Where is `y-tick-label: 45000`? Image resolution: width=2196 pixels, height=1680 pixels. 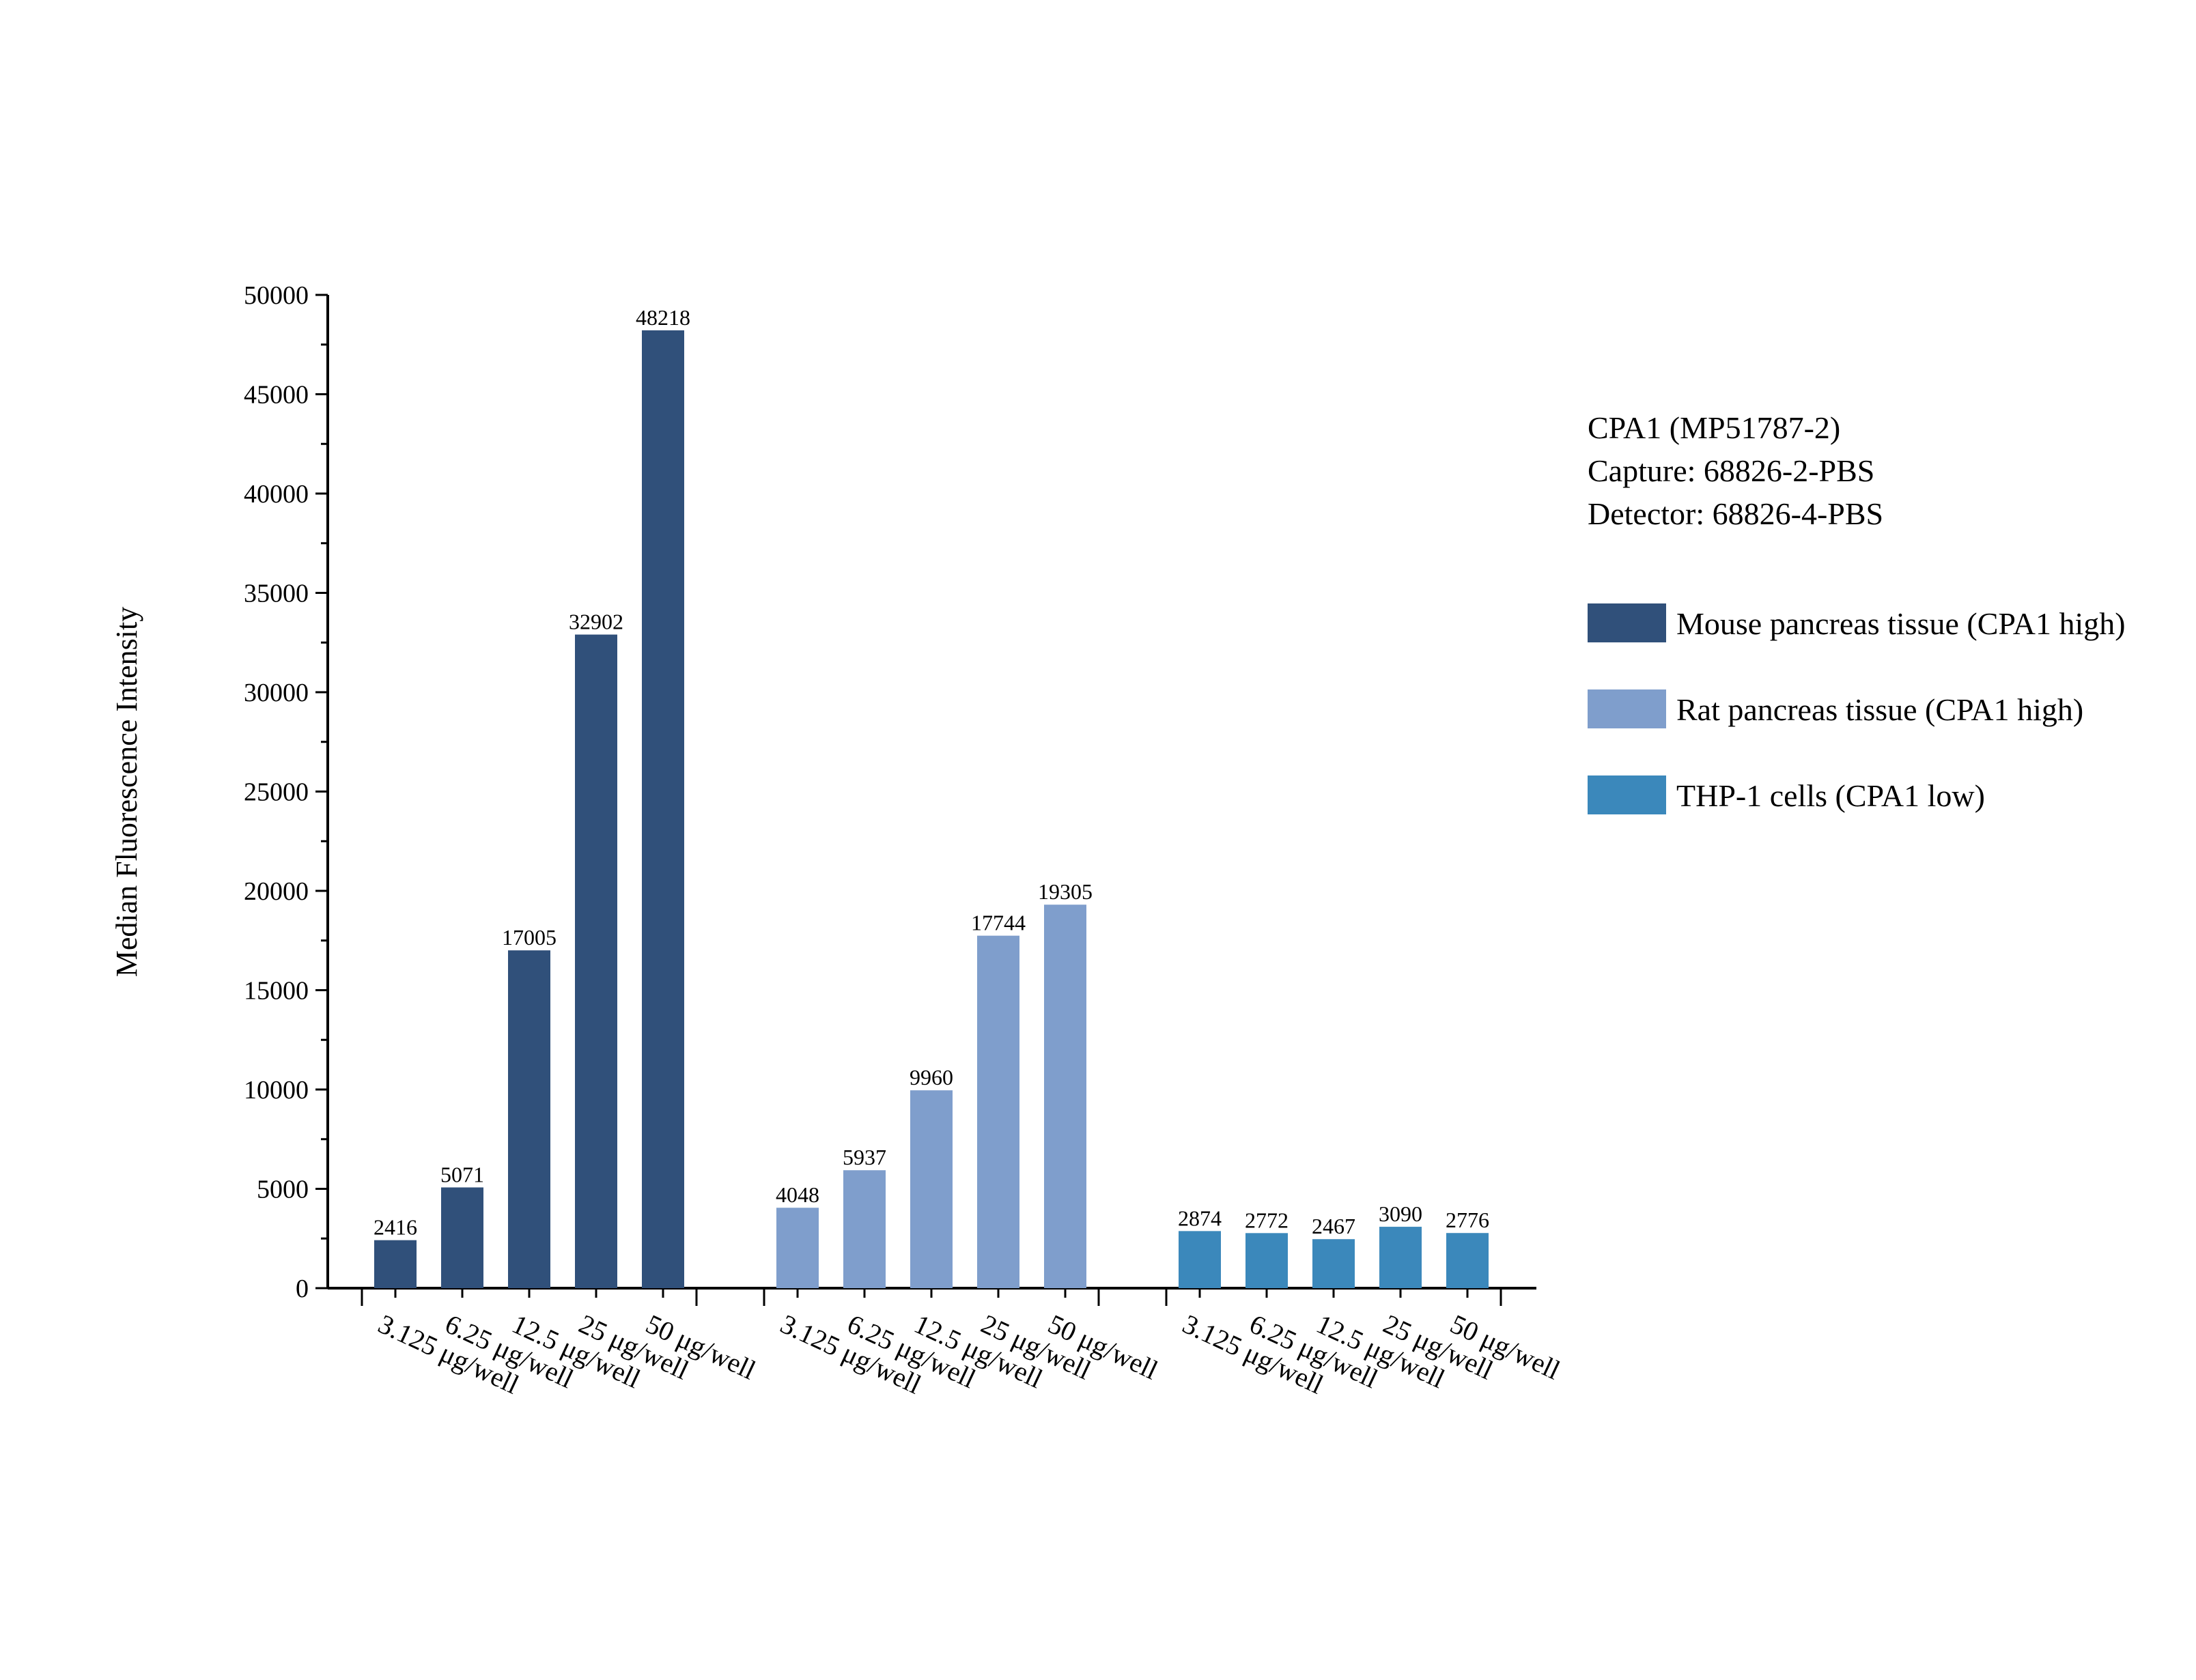
y-tick-label: 45000 is located at coordinates (277, 395).